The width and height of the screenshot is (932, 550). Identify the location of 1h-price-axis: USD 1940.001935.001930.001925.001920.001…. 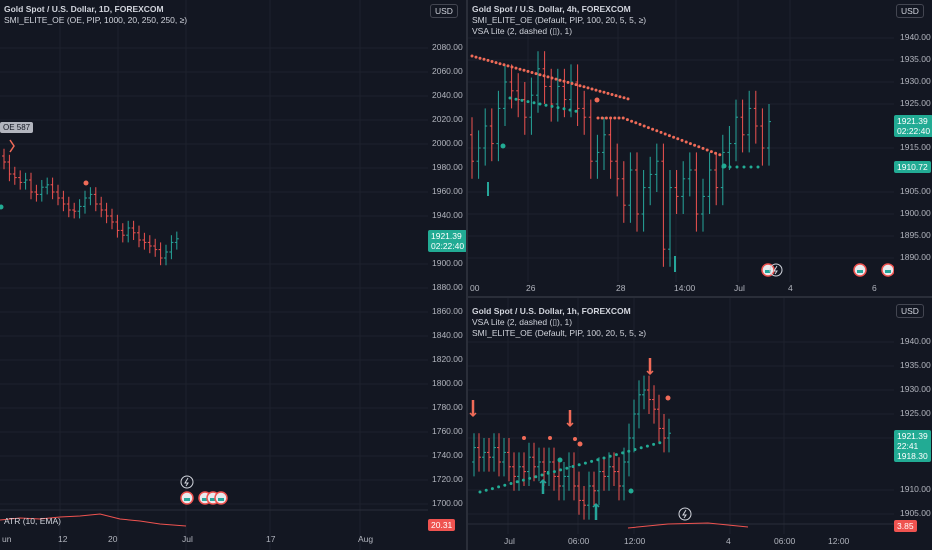
(913, 416).